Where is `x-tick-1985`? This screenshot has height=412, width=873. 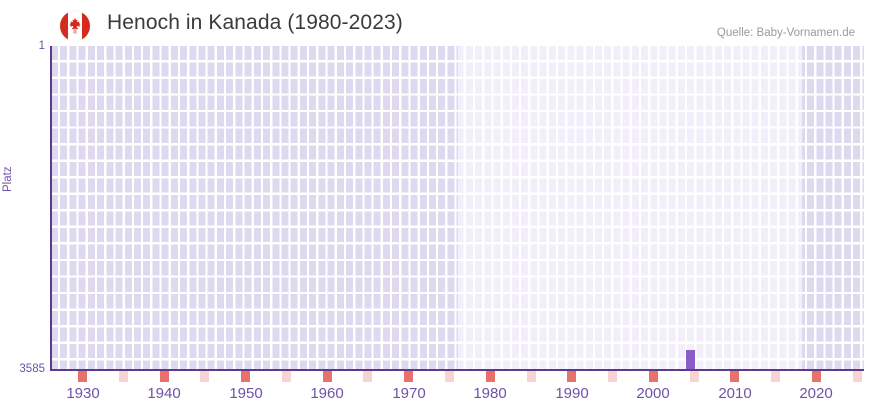
x-tick-1985 is located at coordinates (531, 376).